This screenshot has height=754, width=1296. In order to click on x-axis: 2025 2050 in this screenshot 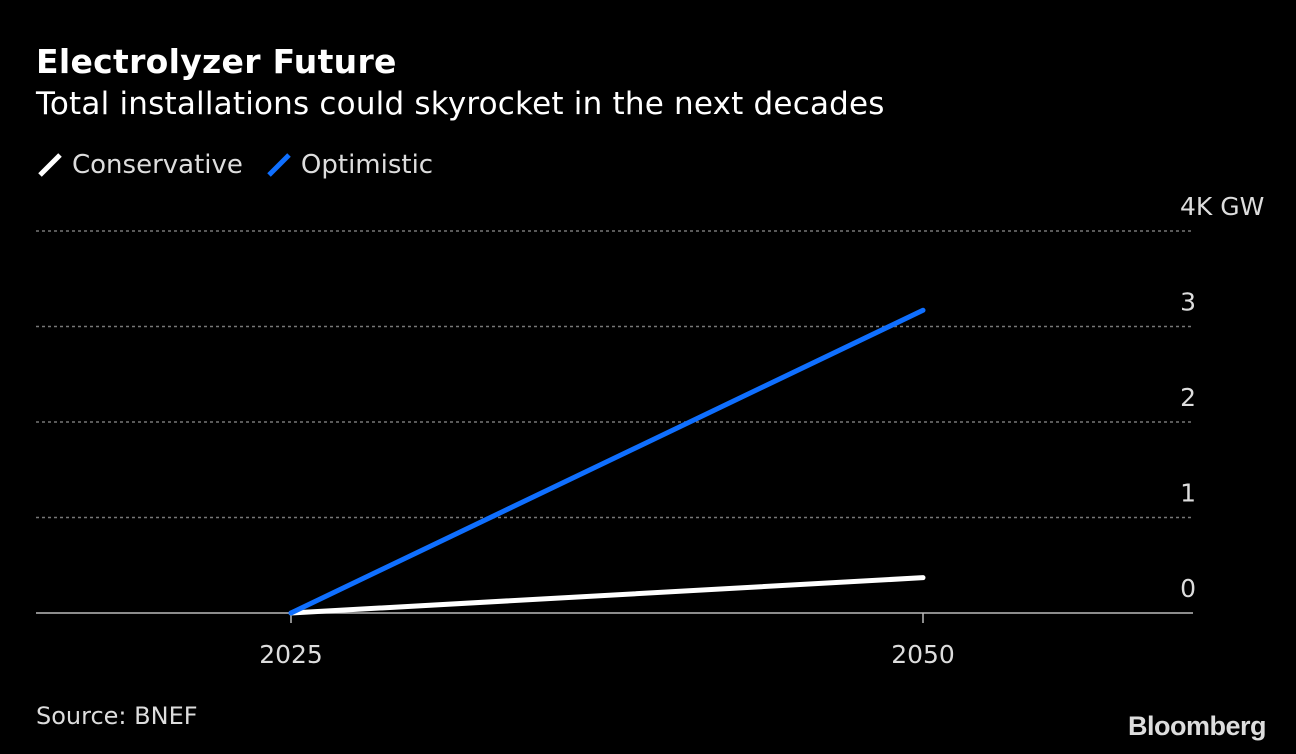, I will do `click(614, 640)`.